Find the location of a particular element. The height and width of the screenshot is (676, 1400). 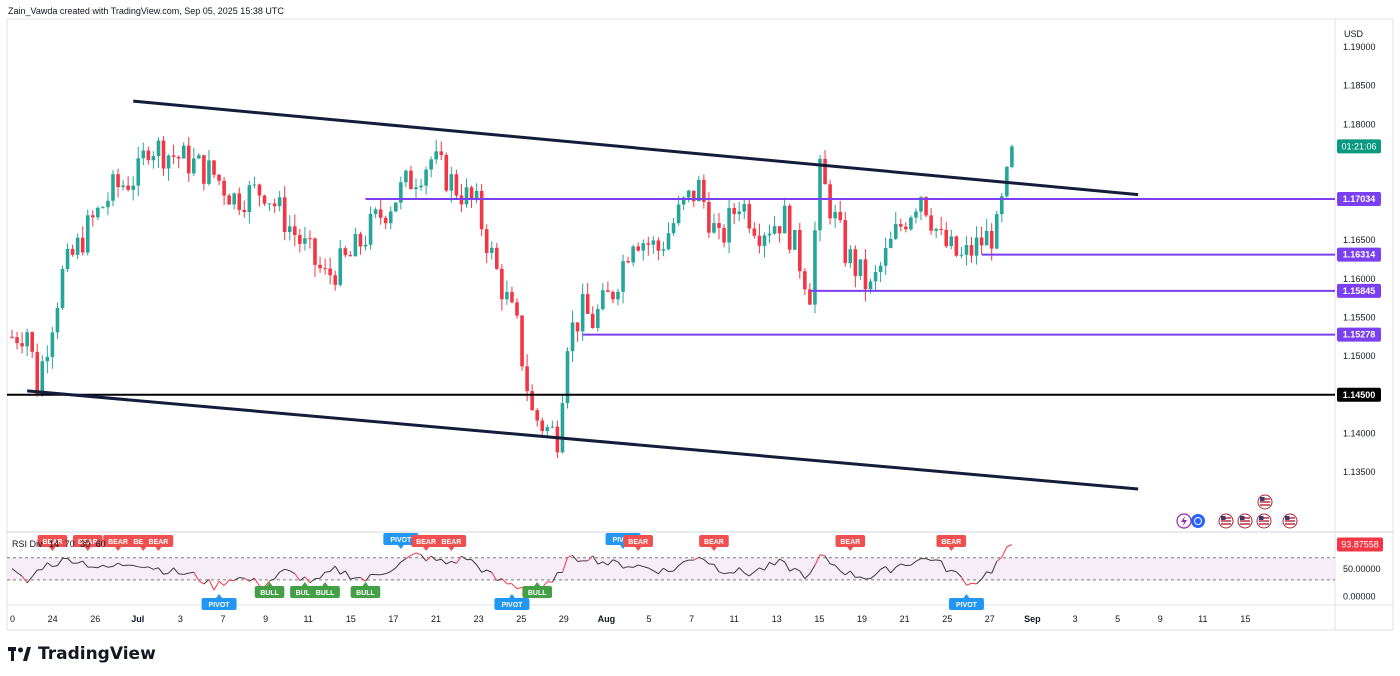

rsi-title: RSI Div 14 70 30 60 is located at coordinates (59, 544).